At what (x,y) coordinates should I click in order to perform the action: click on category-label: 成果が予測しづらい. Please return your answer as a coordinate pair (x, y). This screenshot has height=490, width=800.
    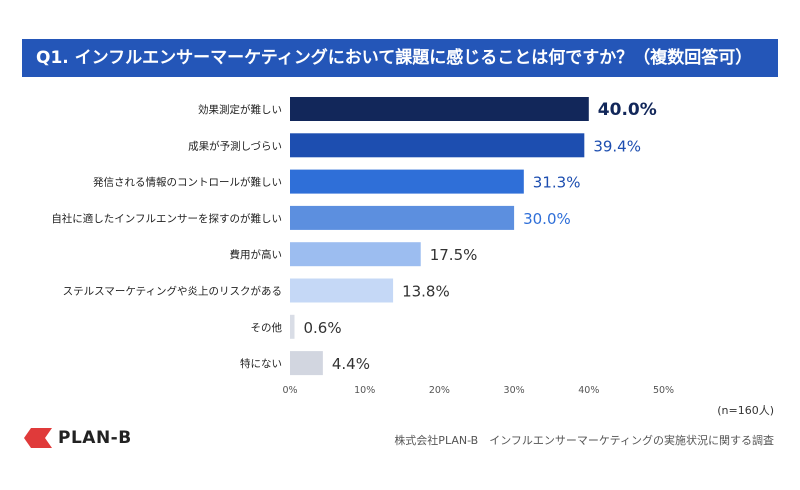
    Looking at the image, I should click on (235, 145).